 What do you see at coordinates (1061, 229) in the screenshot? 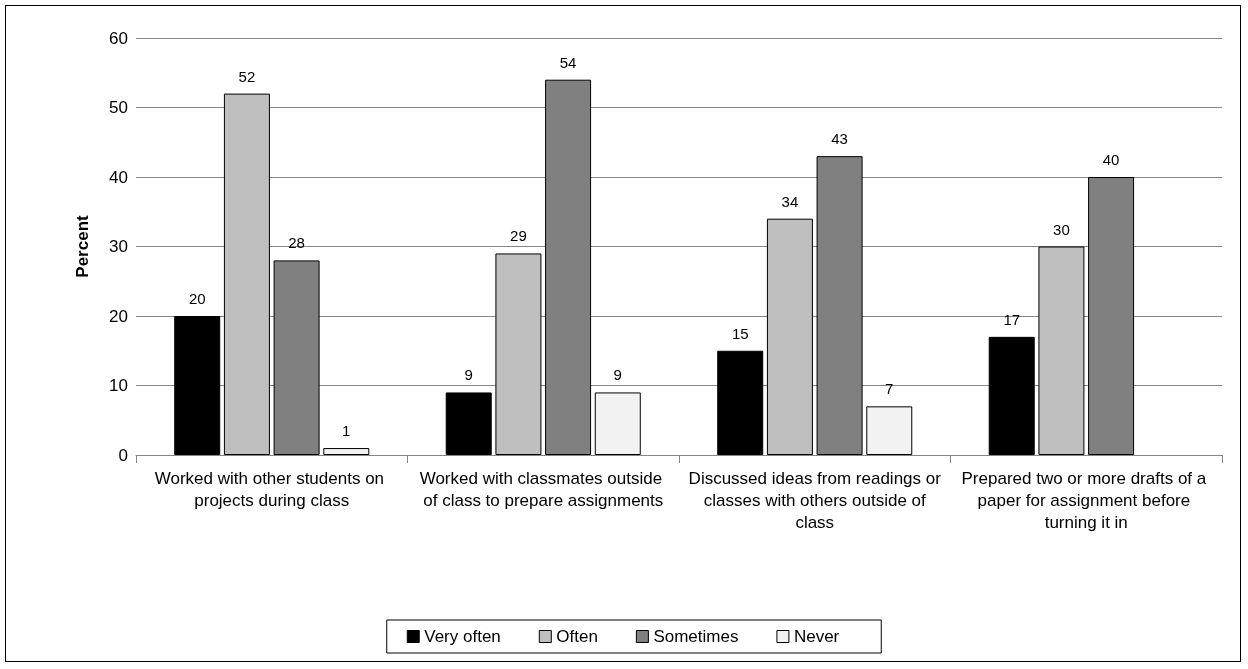
I see `data-label: 30` at bounding box center [1061, 229].